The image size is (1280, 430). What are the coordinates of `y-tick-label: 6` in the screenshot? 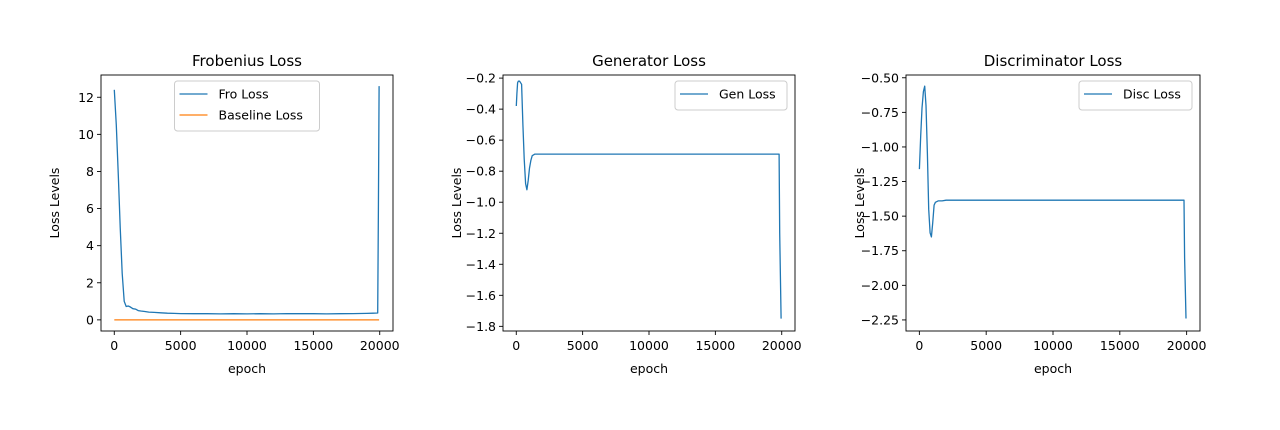 It's located at (90, 208).